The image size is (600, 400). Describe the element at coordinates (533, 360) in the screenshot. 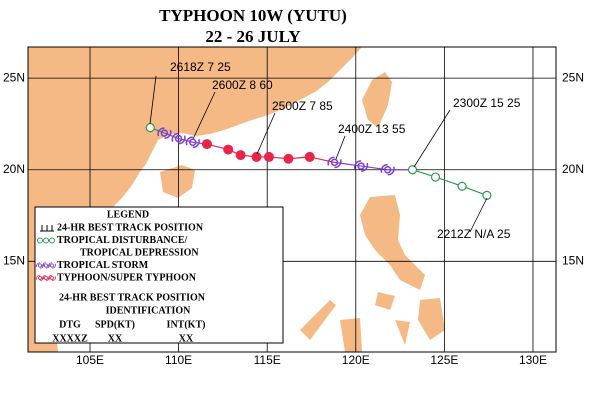

I see `lon-label: 130E` at that location.